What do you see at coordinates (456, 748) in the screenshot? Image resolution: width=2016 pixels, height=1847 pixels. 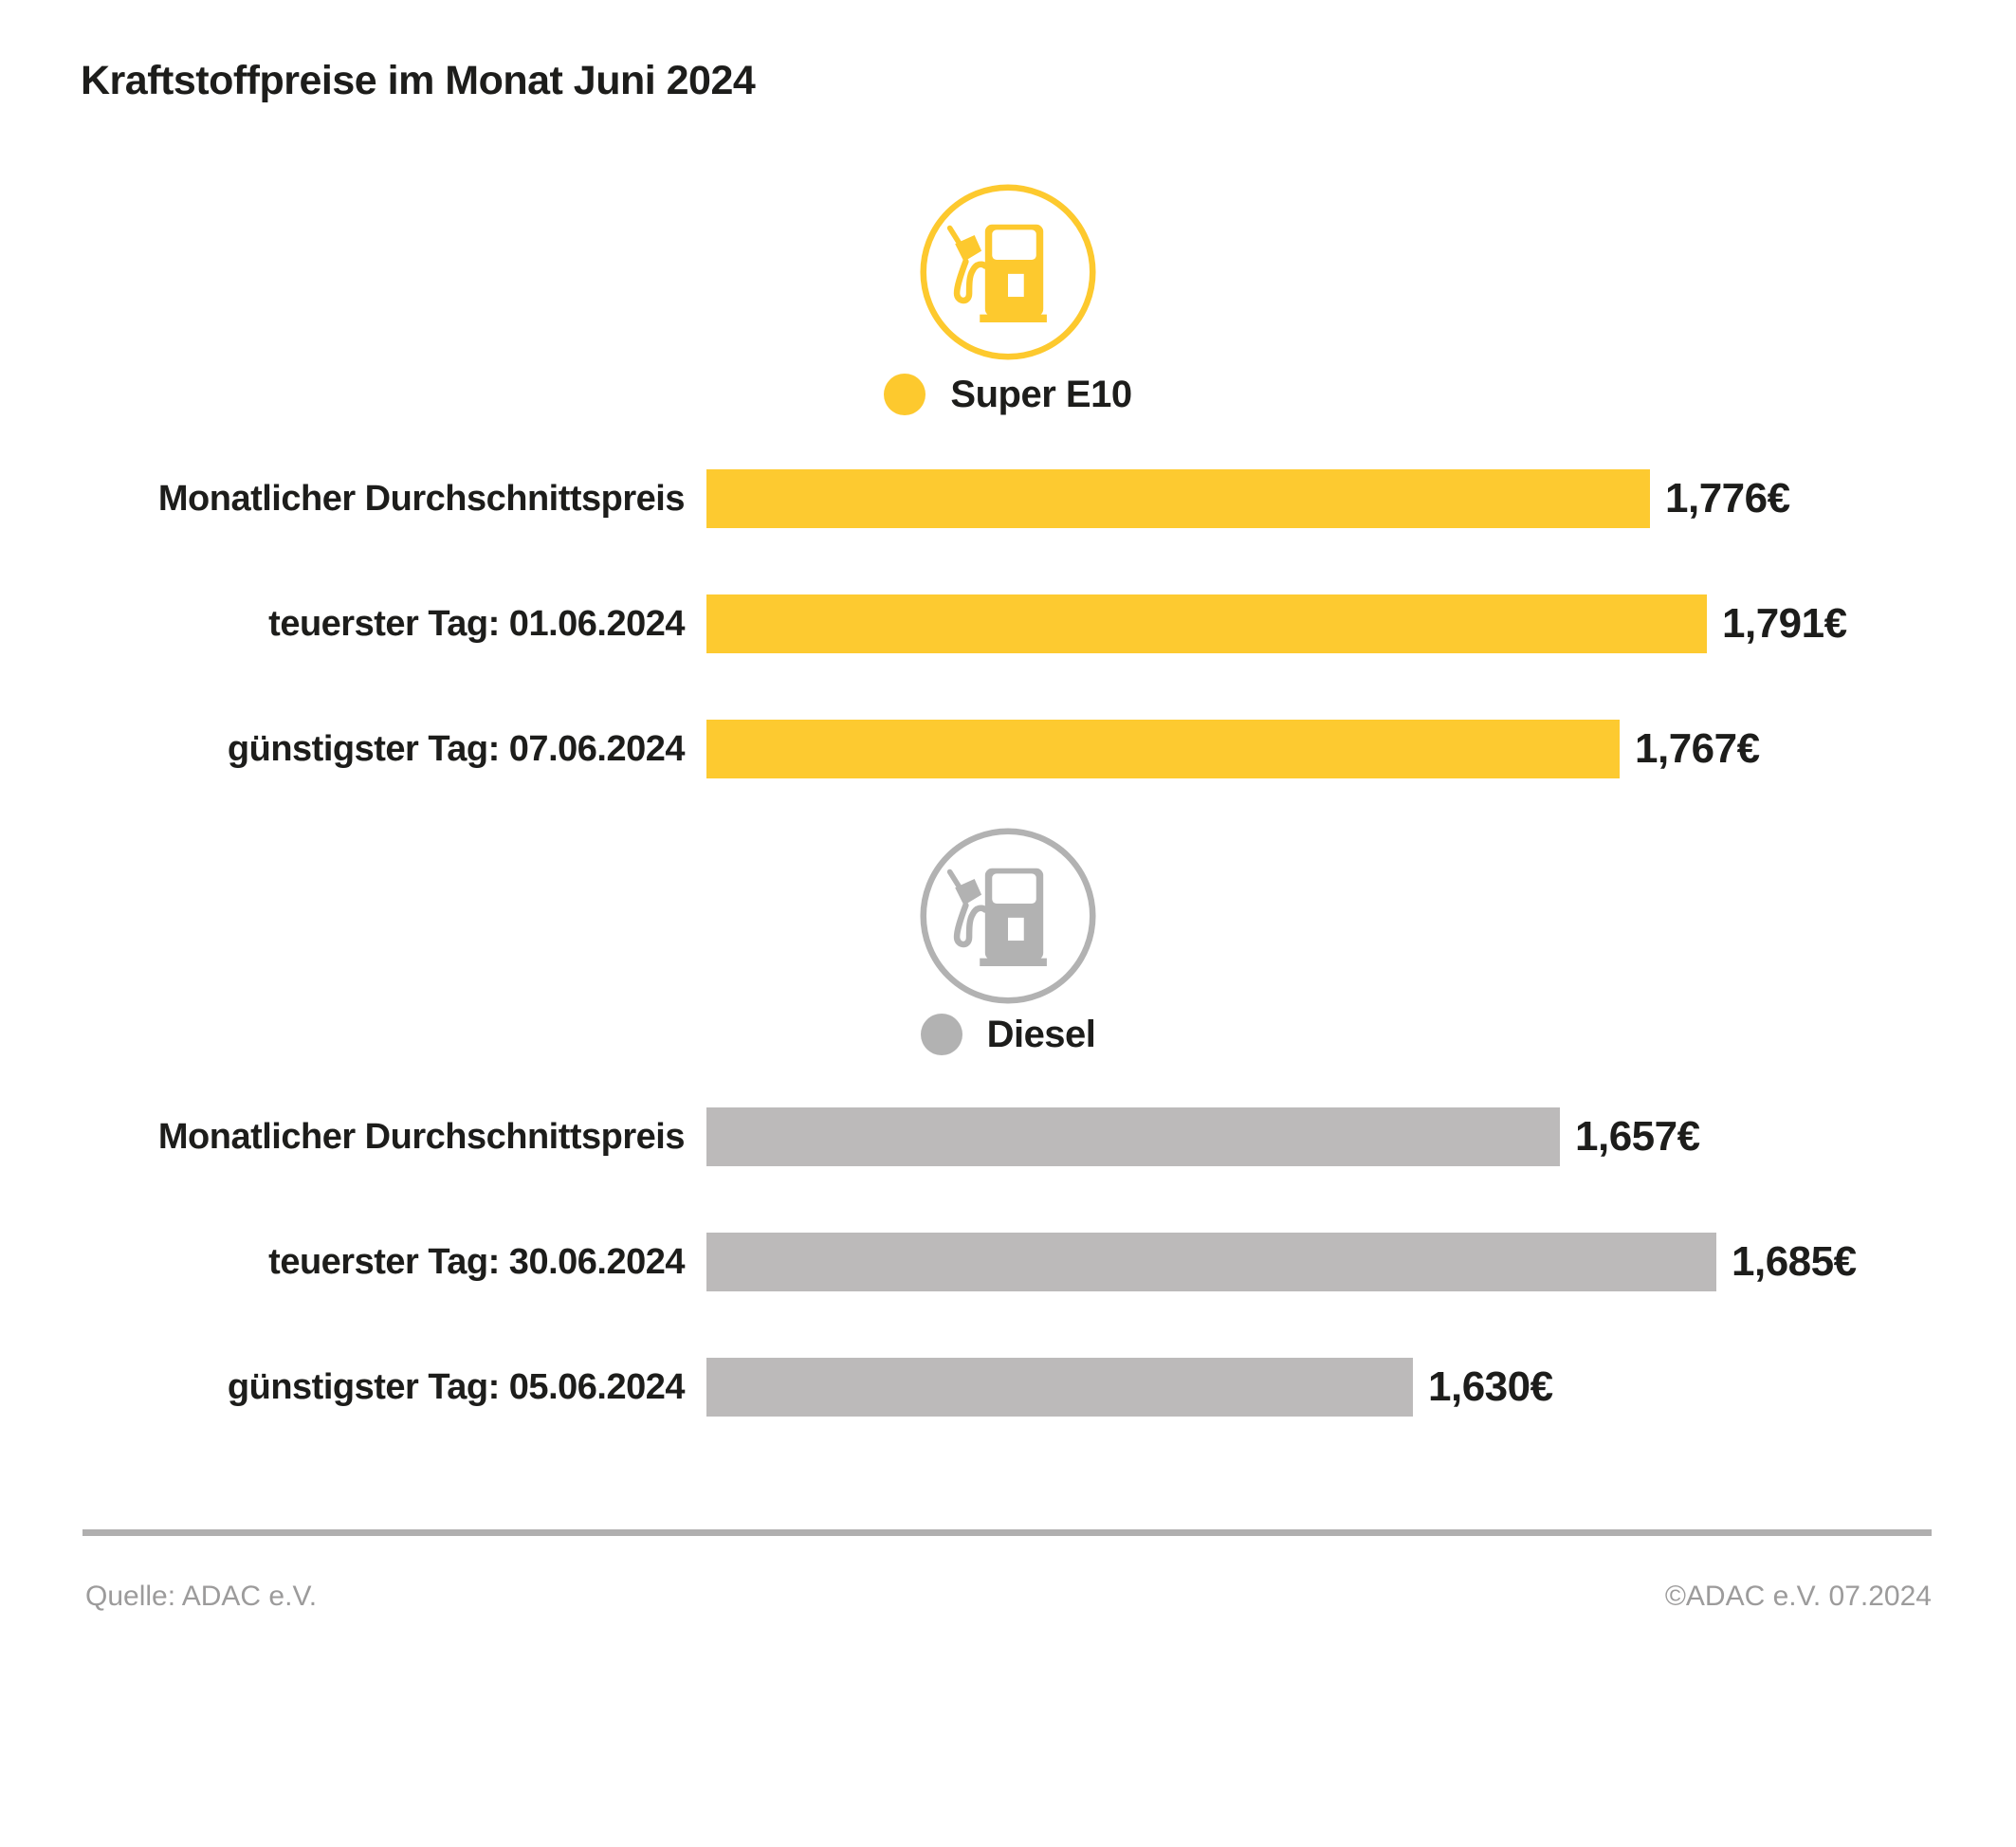 I see `bar-label: günstigster Tag: 07.06.2024` at bounding box center [456, 748].